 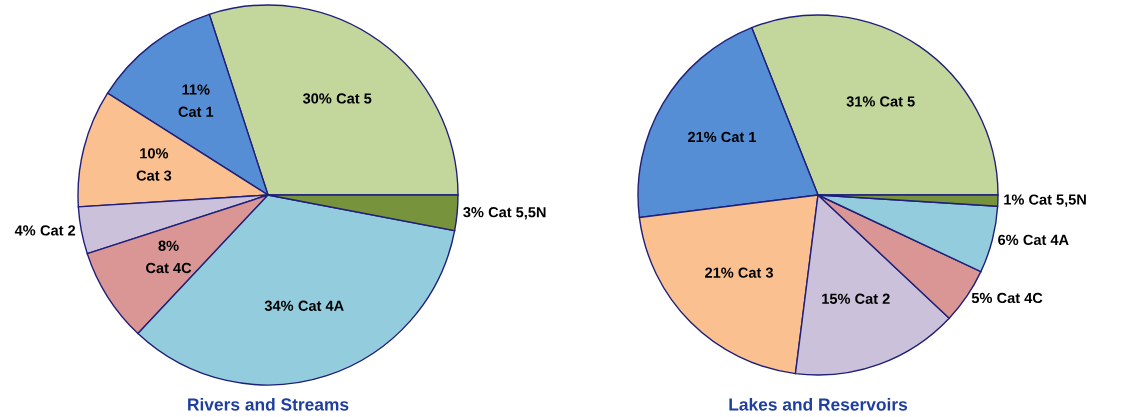 I want to click on data-label: 6%, so click(x=1008, y=240).